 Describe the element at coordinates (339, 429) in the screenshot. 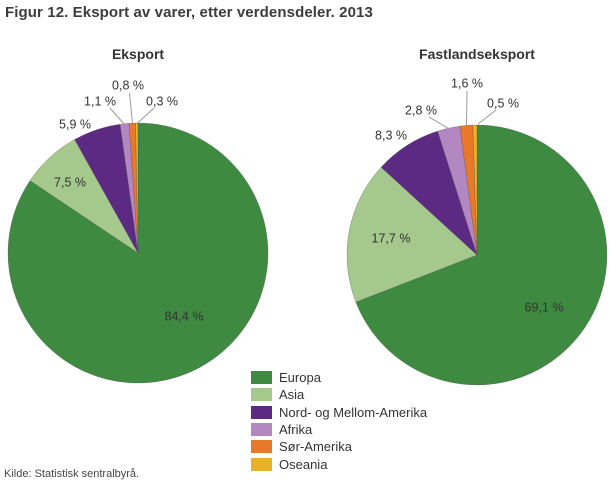

I see `legend-item-afrika: Afrika` at that location.